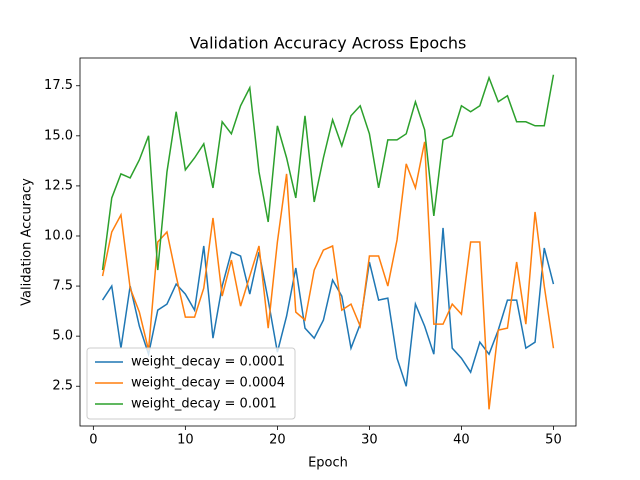 The image size is (640, 480). What do you see at coordinates (27, 242) in the screenshot?
I see `y-axis-label: Validation Accuracy` at bounding box center [27, 242].